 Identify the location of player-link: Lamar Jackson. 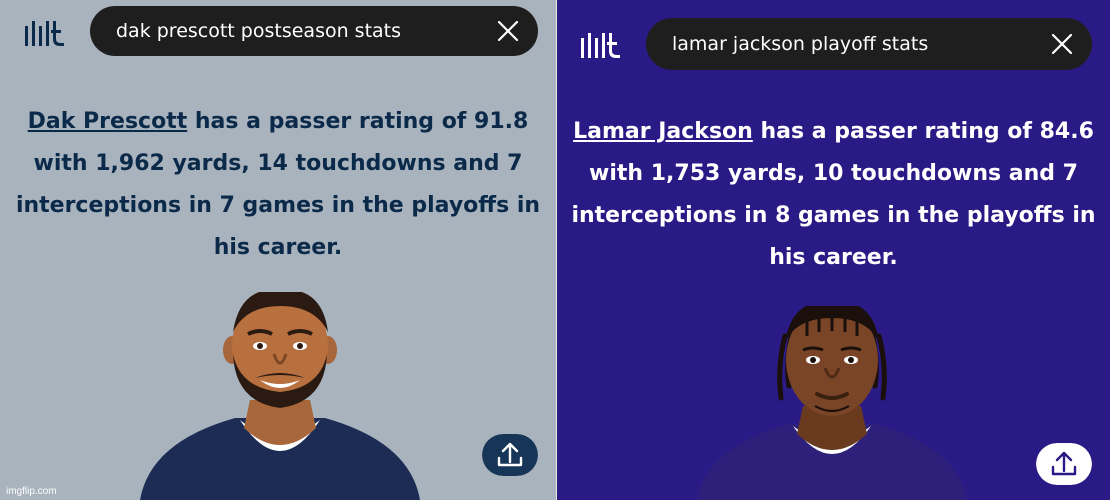
(663, 131).